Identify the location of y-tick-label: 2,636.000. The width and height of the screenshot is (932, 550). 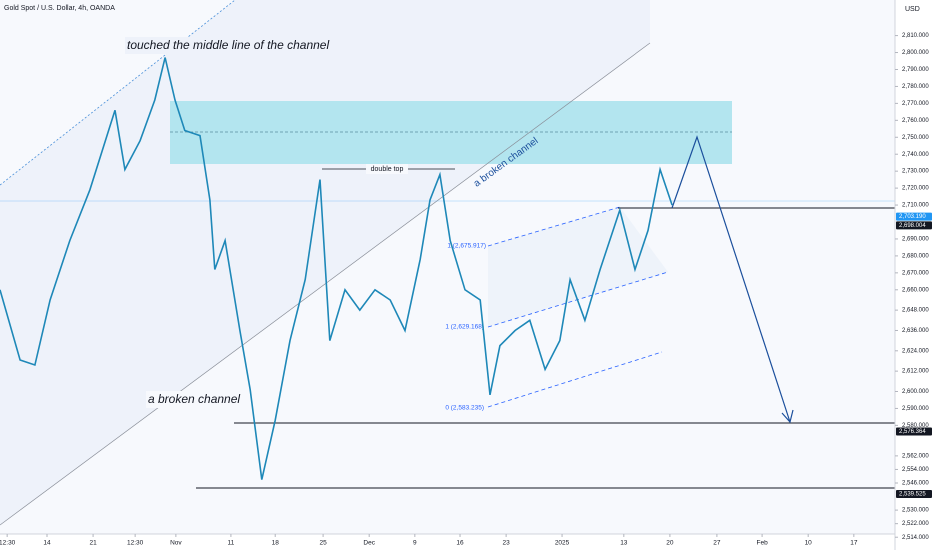
(915, 331).